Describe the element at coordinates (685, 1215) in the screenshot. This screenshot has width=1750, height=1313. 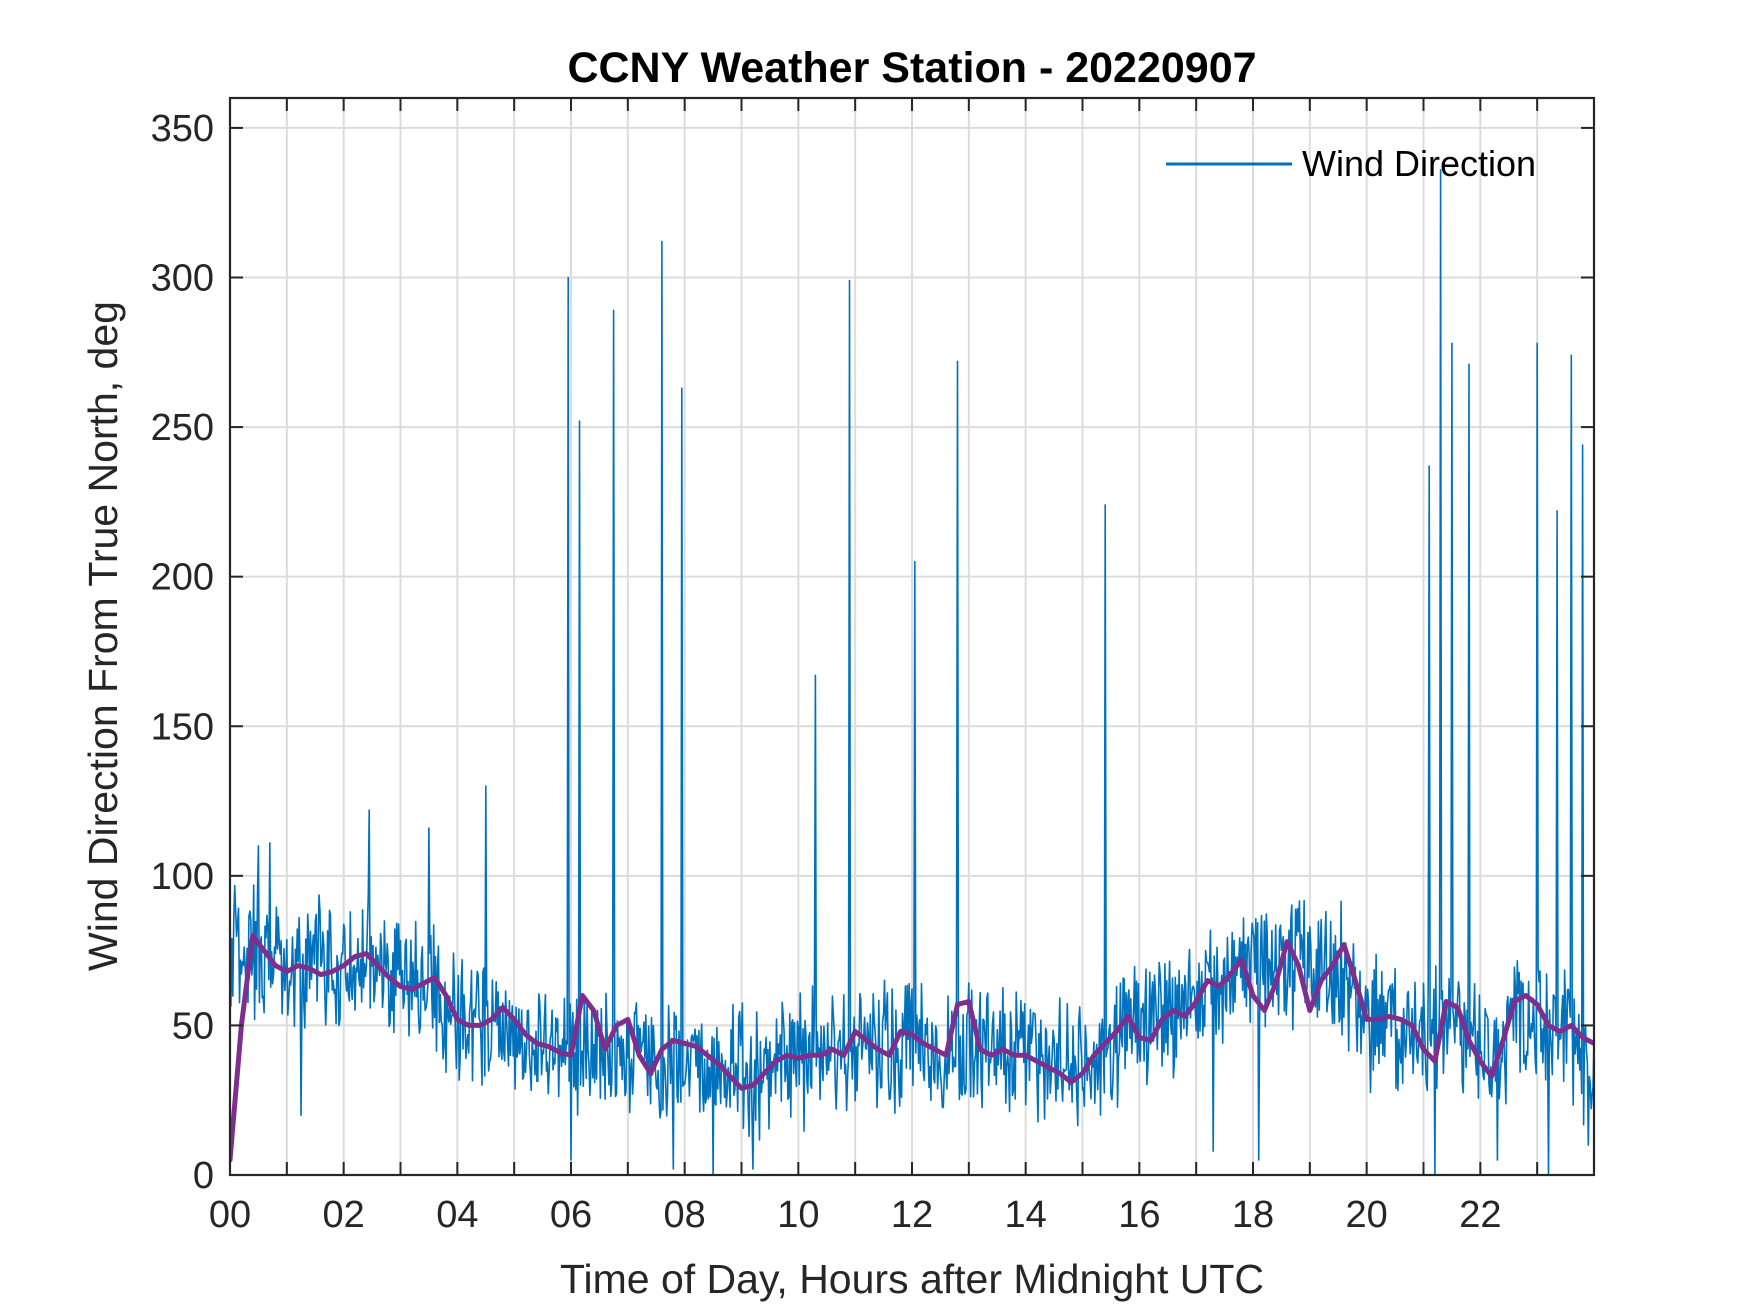
I see `x-tick-label: 08` at that location.